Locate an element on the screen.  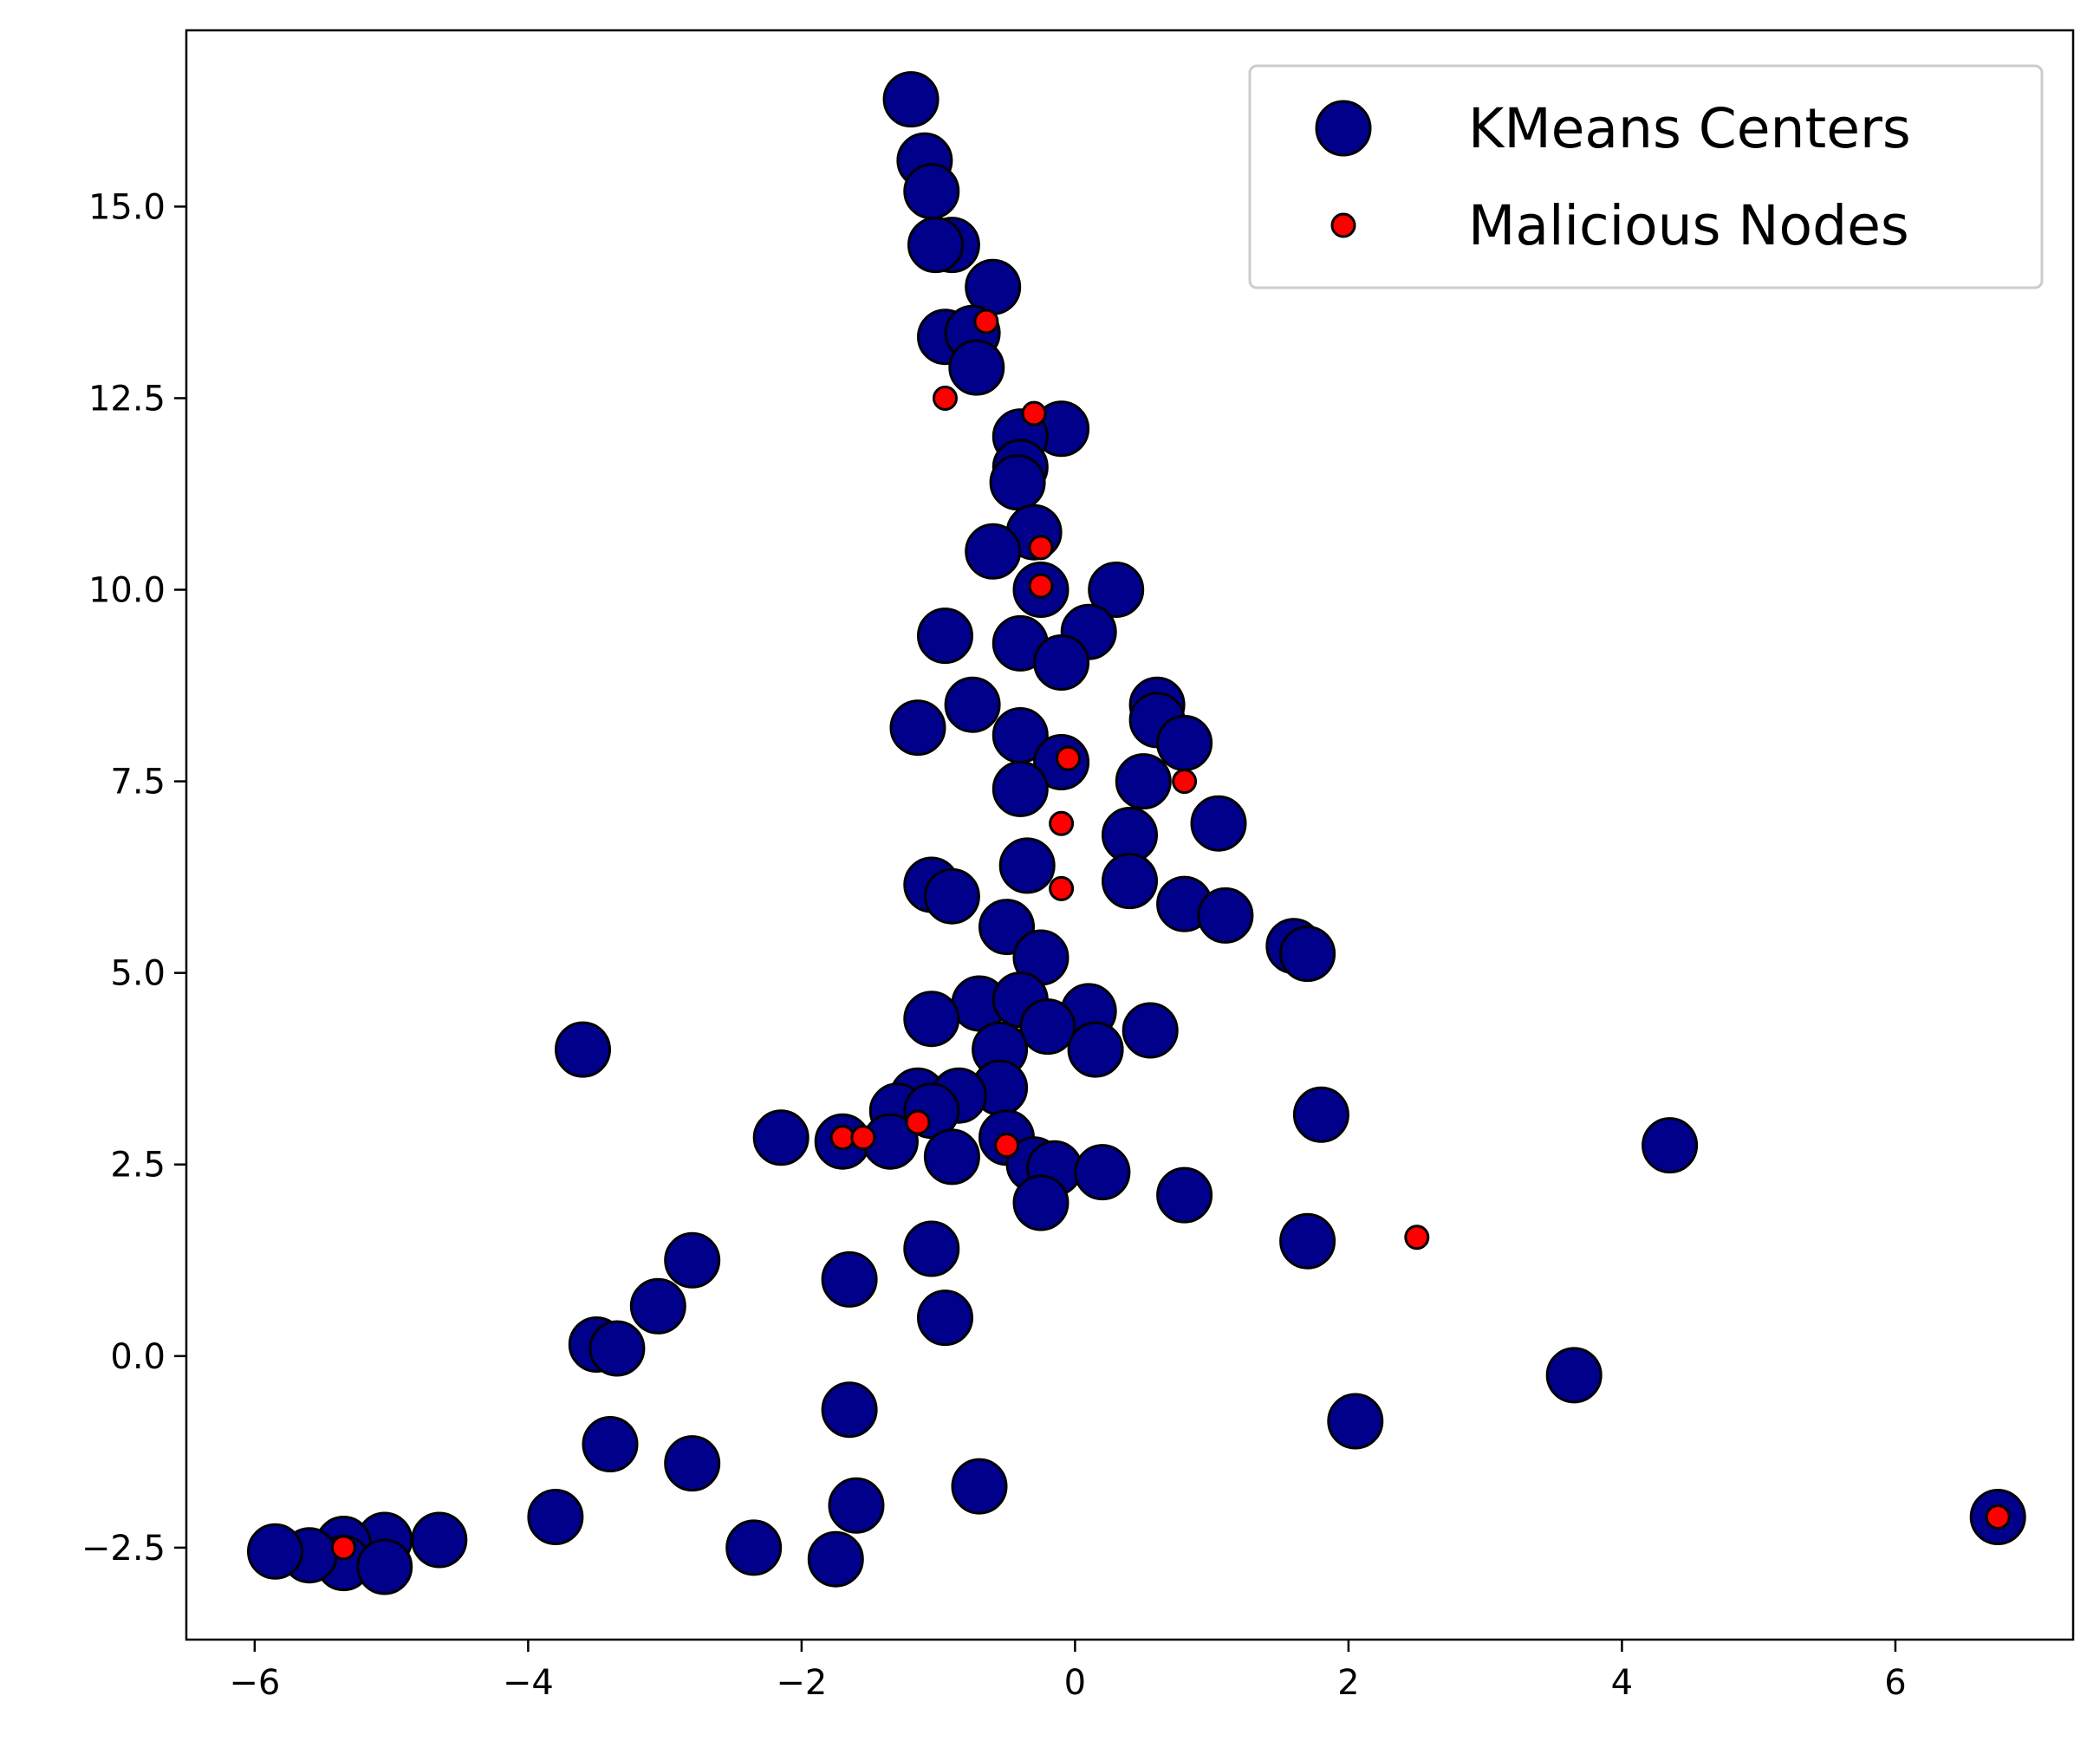
legend-label-kmeans-centers: KMeans Centers is located at coordinates (1689, 128).